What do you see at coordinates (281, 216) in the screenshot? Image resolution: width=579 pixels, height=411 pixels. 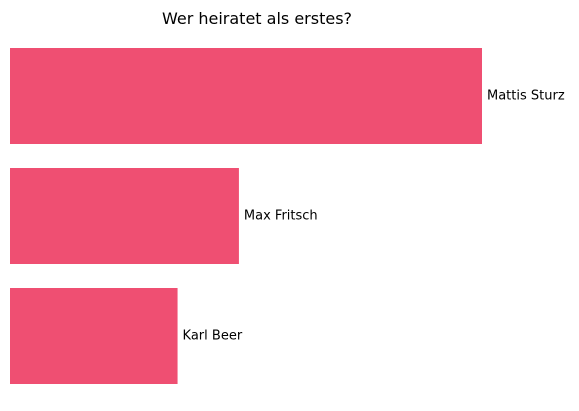 I see `bar-label-max-fritsch: Max Fritsch` at bounding box center [281, 216].